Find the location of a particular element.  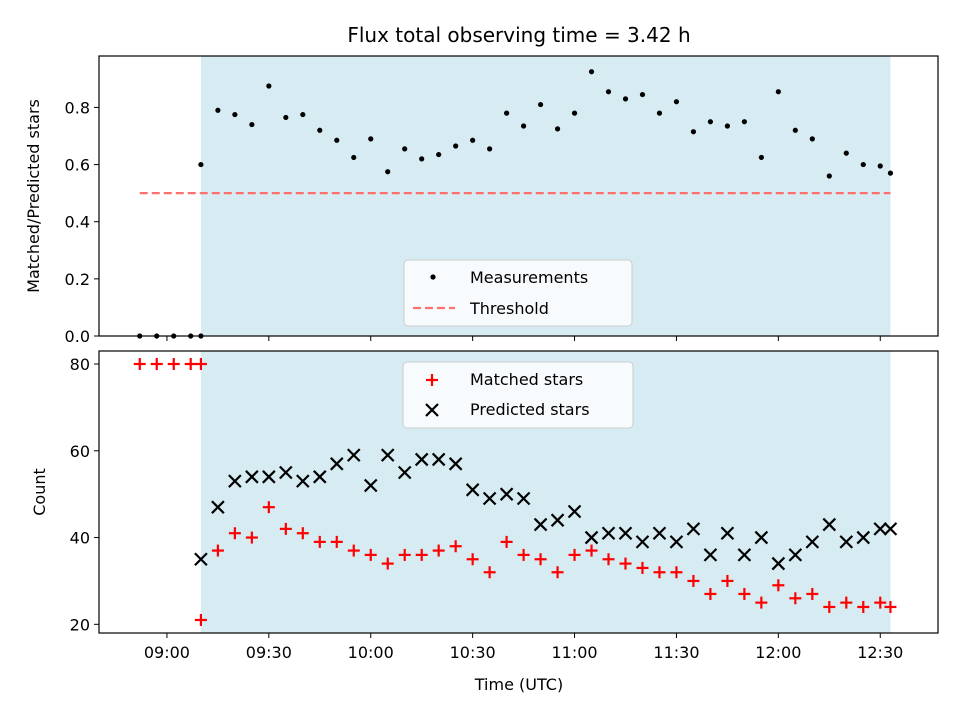

x-tick-label: 11:30 is located at coordinates (676, 652).